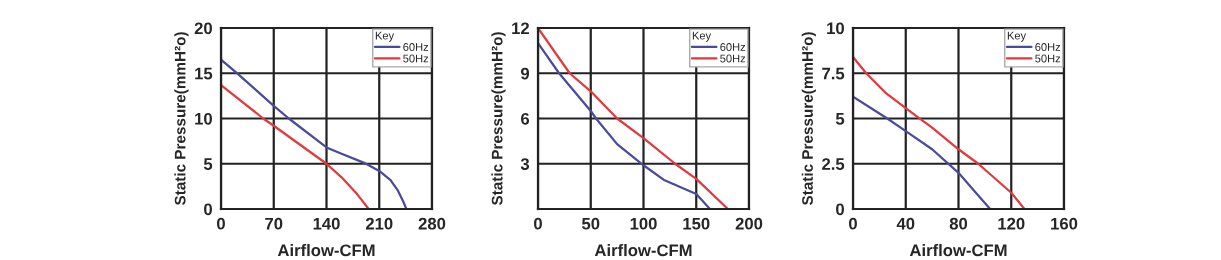 The height and width of the screenshot is (260, 1221). Describe the element at coordinates (696, 223) in the screenshot. I see `x-tick-label: 150` at that location.